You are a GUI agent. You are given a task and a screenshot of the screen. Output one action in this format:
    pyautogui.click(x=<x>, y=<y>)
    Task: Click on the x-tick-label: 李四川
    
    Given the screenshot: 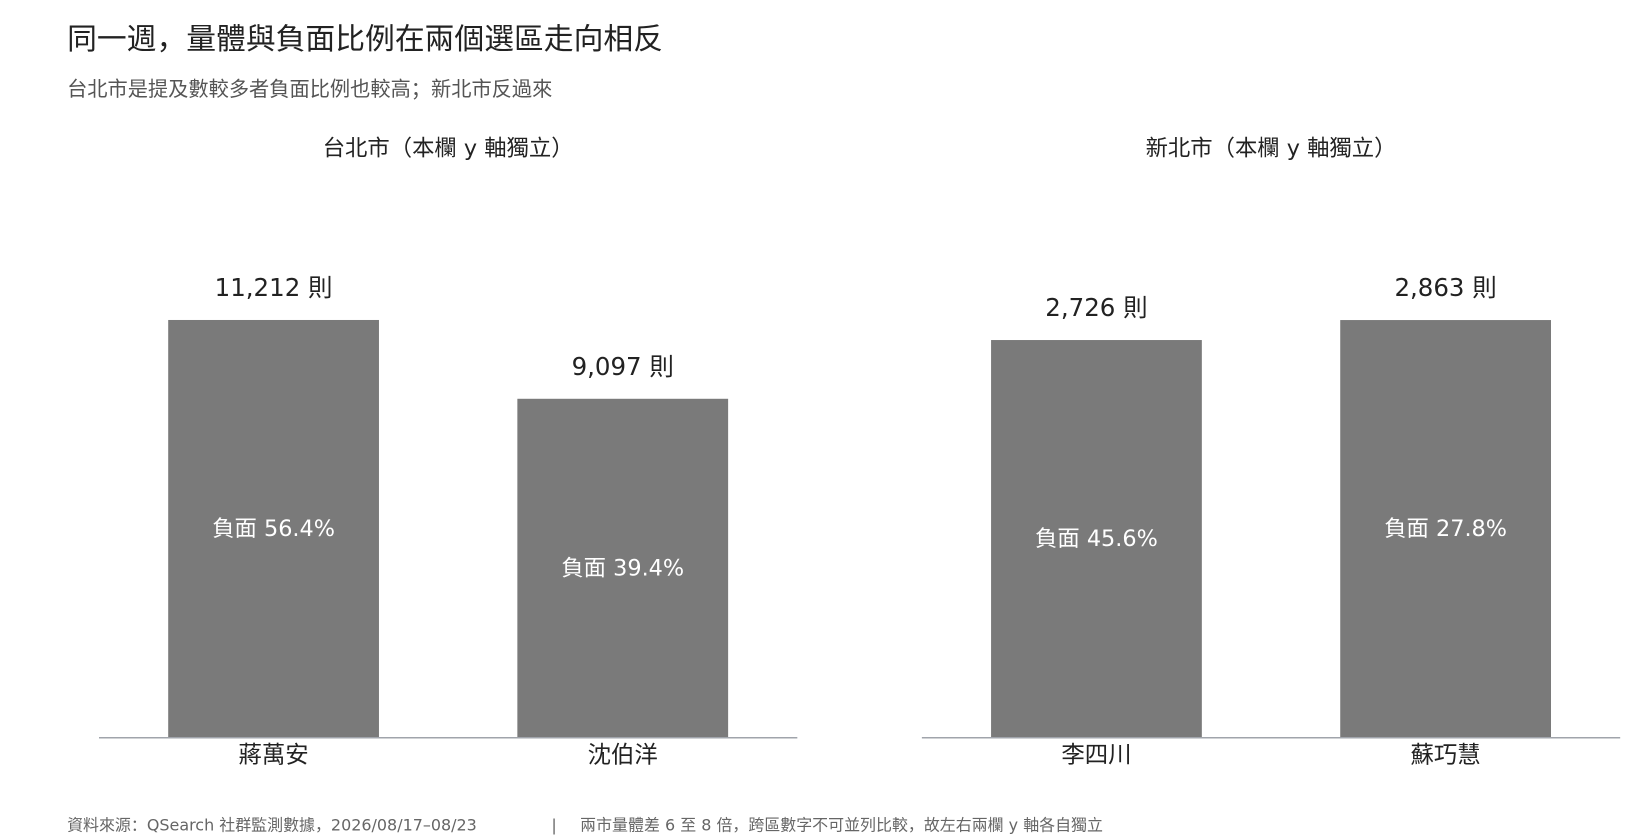 What is the action you would take?
    pyautogui.click(x=1096, y=754)
    